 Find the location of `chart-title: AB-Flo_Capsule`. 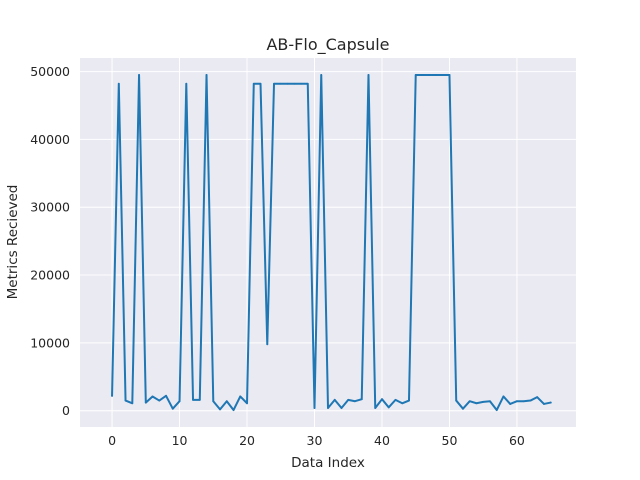

chart-title: AB-Flo_Capsule is located at coordinates (327, 45).